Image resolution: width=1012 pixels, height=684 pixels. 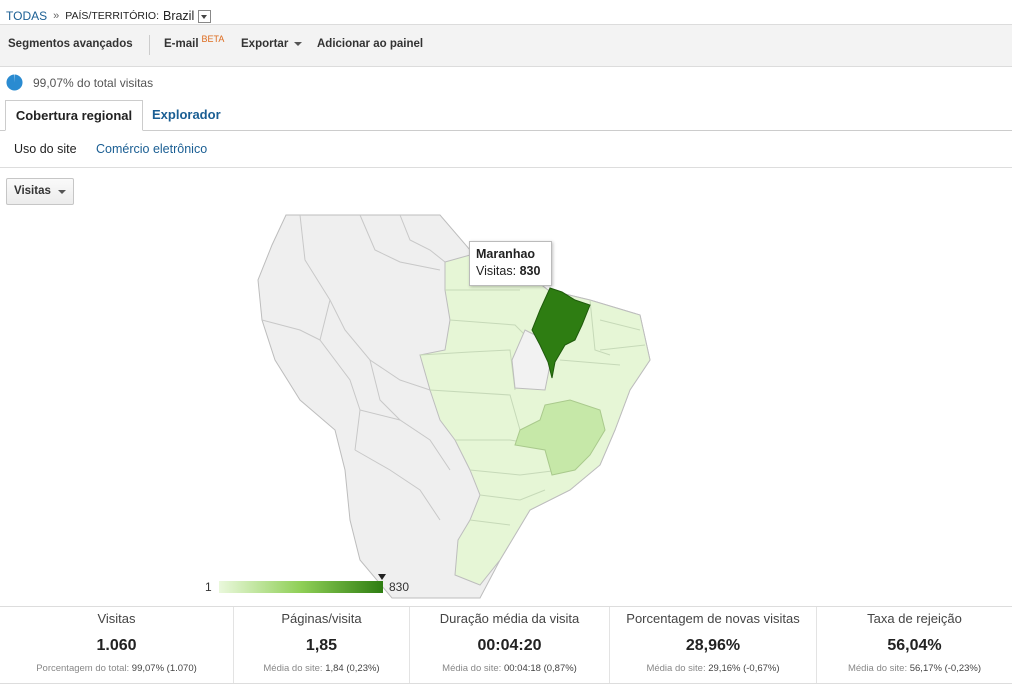 I want to click on metric-comparison-value: 29,16%, so click(x=724, y=668).